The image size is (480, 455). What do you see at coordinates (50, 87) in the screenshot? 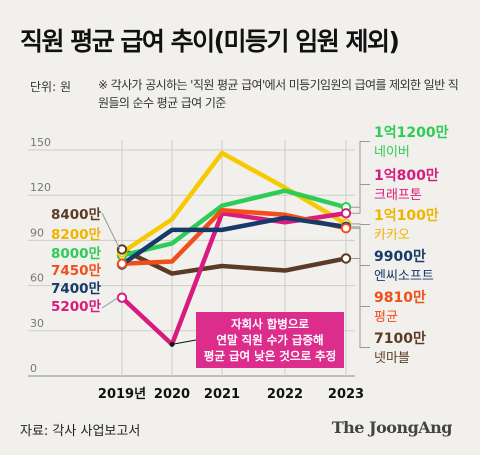
I see `unit-label: 단위: 원` at bounding box center [50, 87].